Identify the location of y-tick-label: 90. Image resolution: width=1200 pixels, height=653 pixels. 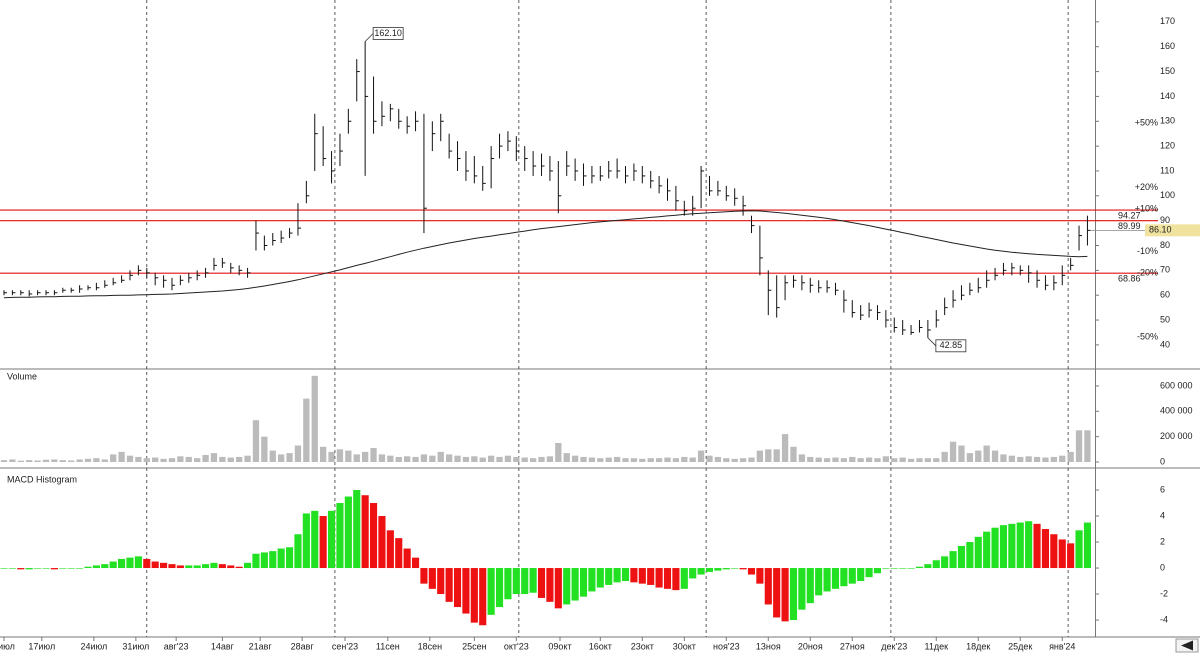
(1165, 220).